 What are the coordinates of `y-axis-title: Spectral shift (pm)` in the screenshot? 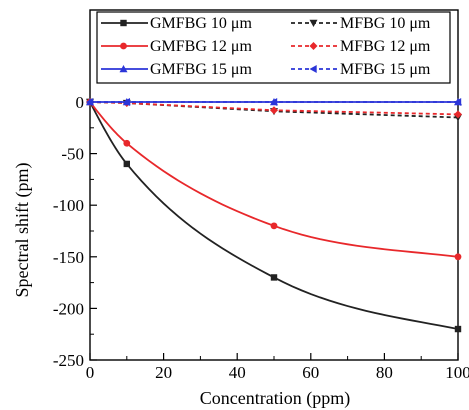 It's located at (22, 230).